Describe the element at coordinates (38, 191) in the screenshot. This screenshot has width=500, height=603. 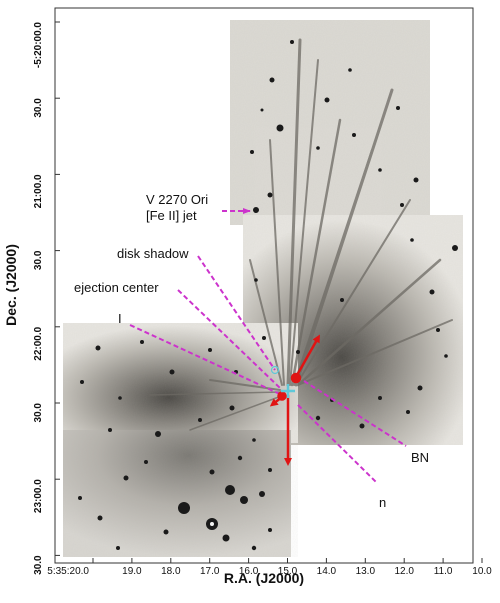
I see `y-tick-label: 21:00.0` at that location.